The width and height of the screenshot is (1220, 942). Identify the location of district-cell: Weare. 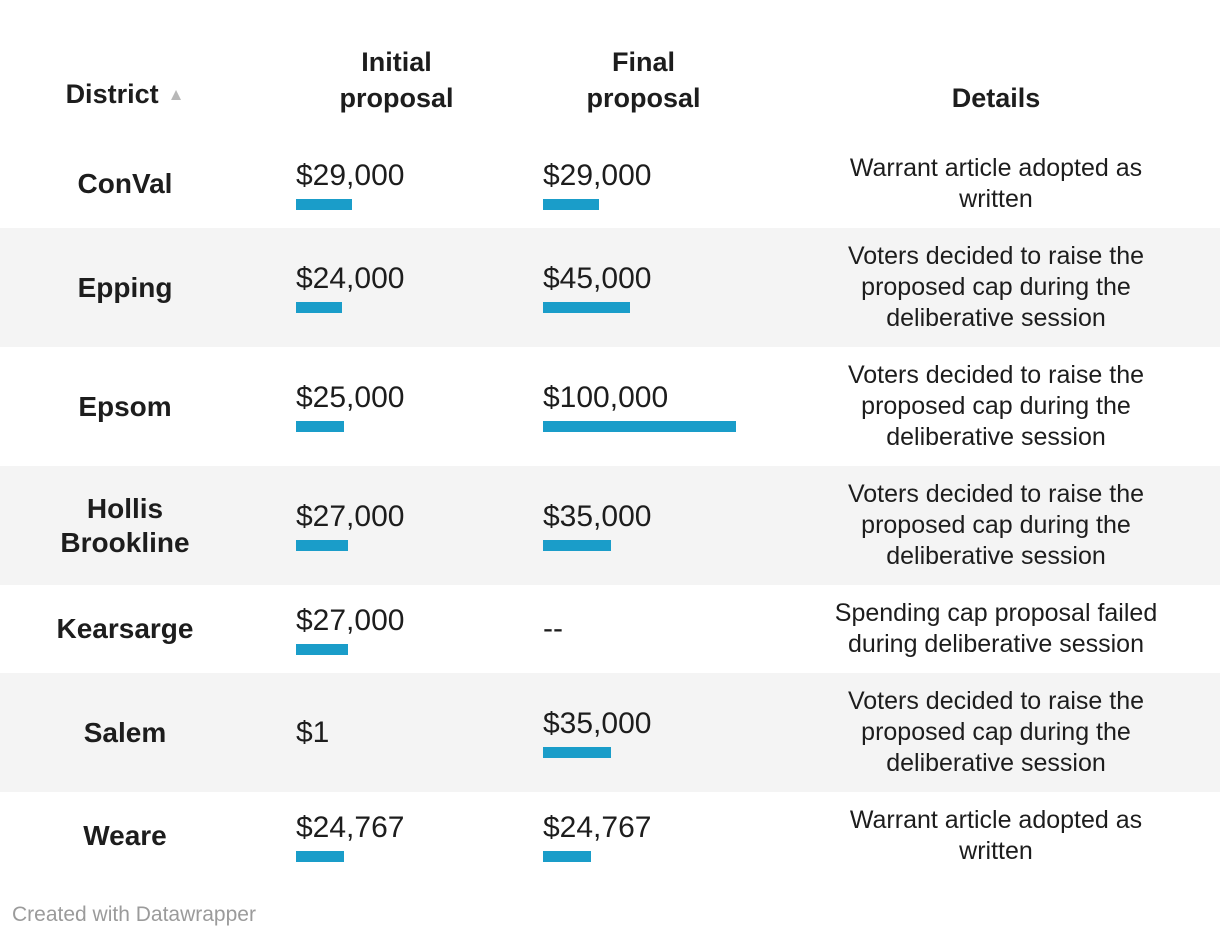
(125, 836).